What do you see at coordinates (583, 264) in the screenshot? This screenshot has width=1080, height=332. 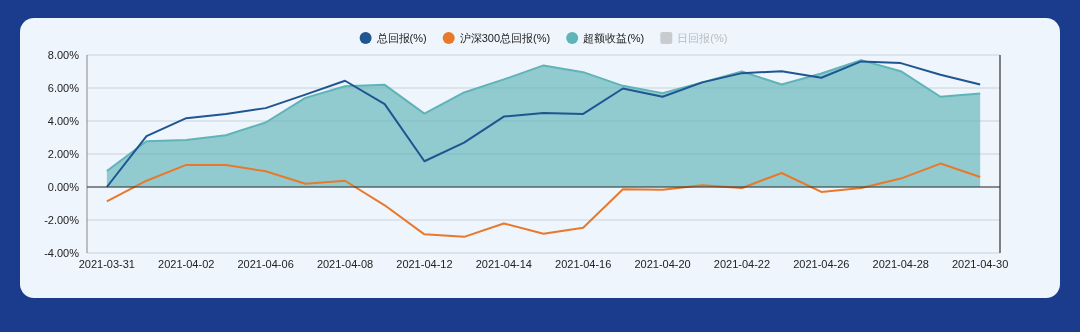 I see `x-tick-label: 2021-04-16` at bounding box center [583, 264].